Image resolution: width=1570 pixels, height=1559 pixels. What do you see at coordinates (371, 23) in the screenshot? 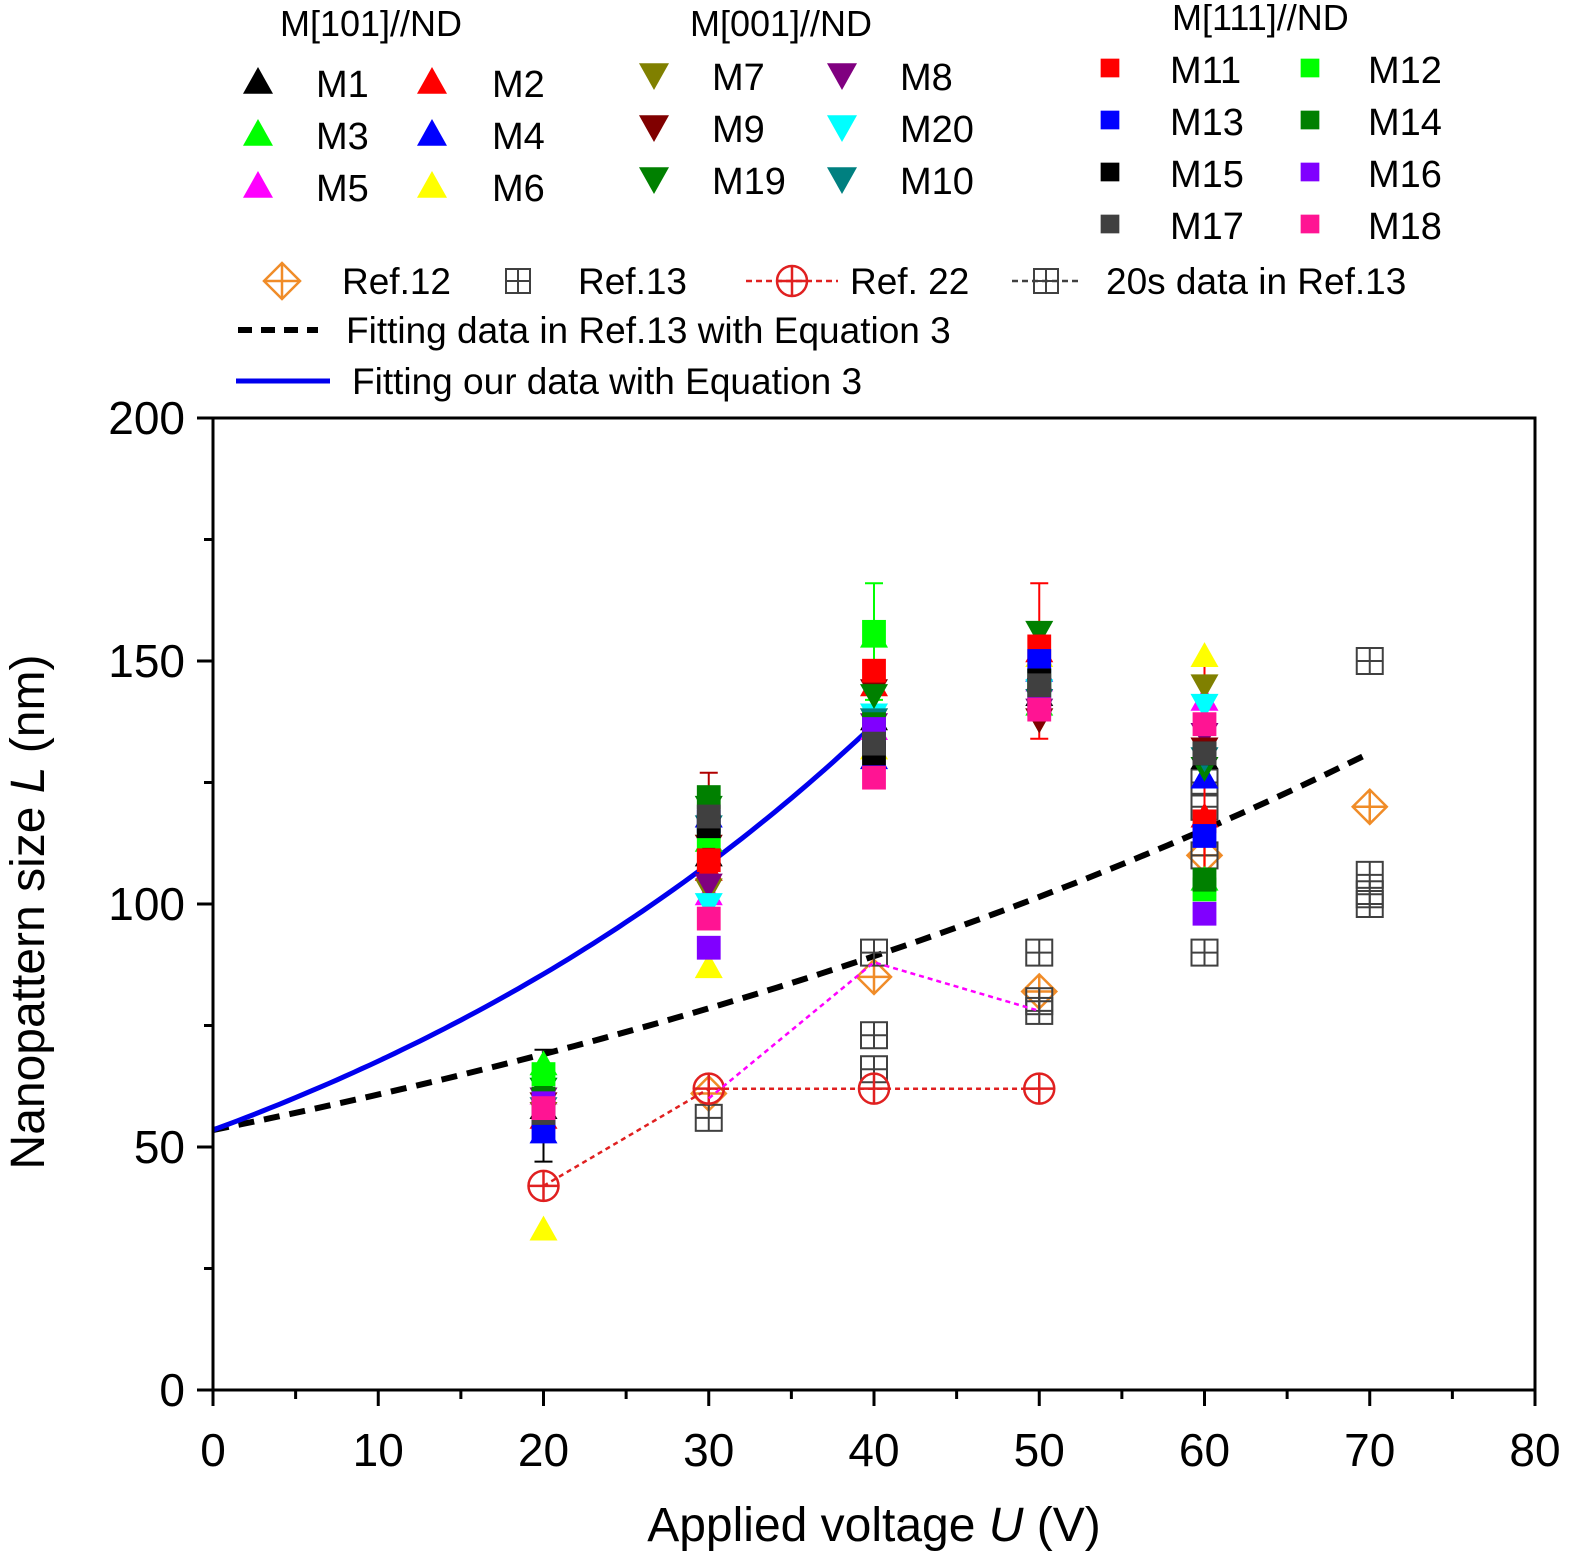
I see `legend-group-title: M[101]//ND` at bounding box center [371, 23].